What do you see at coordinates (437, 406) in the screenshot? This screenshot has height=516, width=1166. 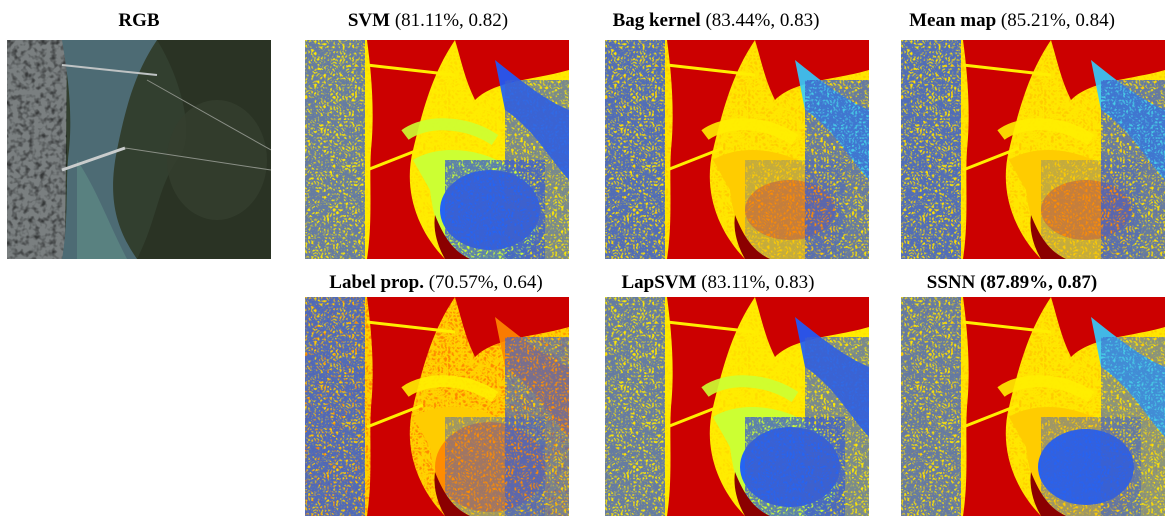 I see `label-prop-map` at bounding box center [437, 406].